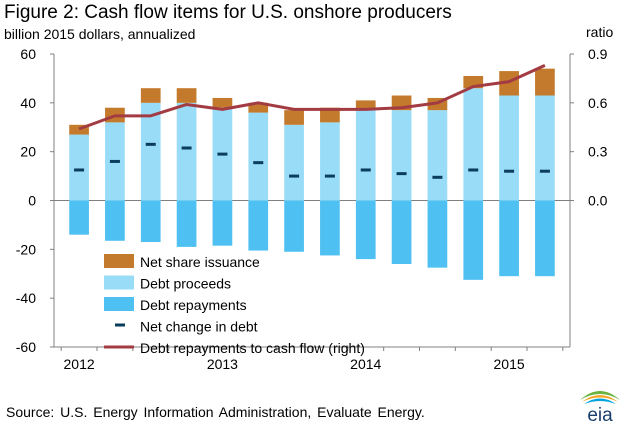  What do you see at coordinates (32, 201) in the screenshot?
I see `y-tick-label: 0` at bounding box center [32, 201].